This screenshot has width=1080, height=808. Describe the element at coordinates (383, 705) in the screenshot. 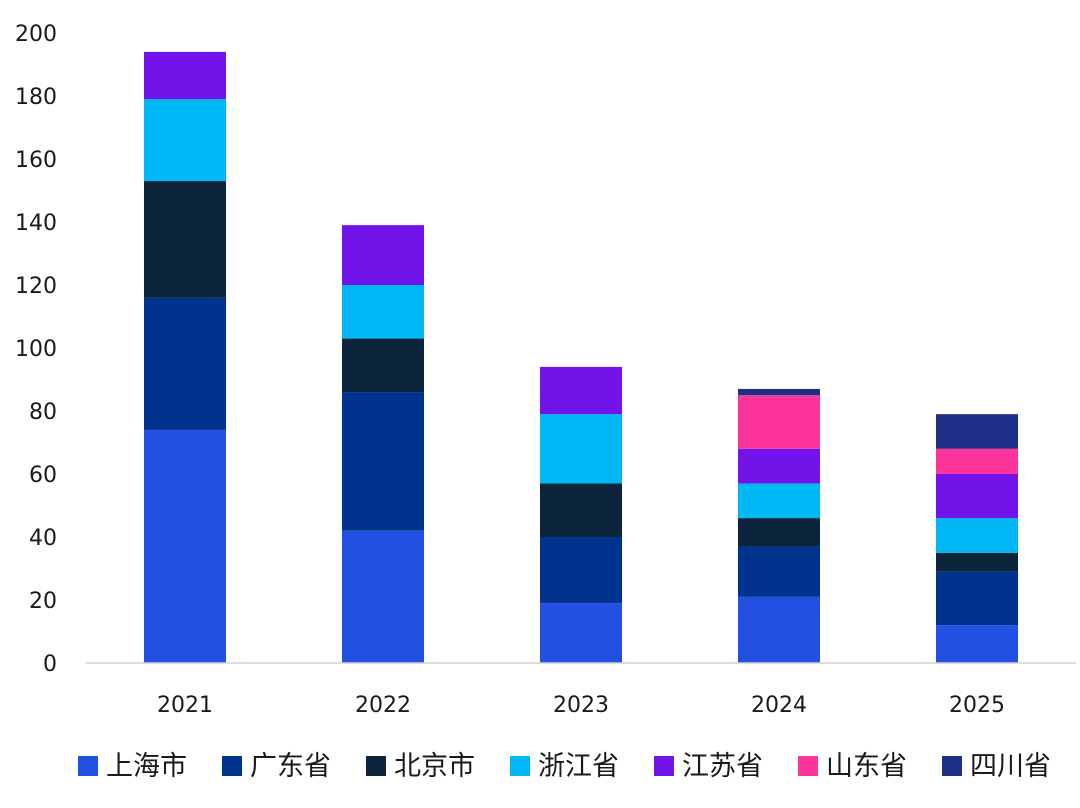

I see `x-tick-label: 2022` at that location.